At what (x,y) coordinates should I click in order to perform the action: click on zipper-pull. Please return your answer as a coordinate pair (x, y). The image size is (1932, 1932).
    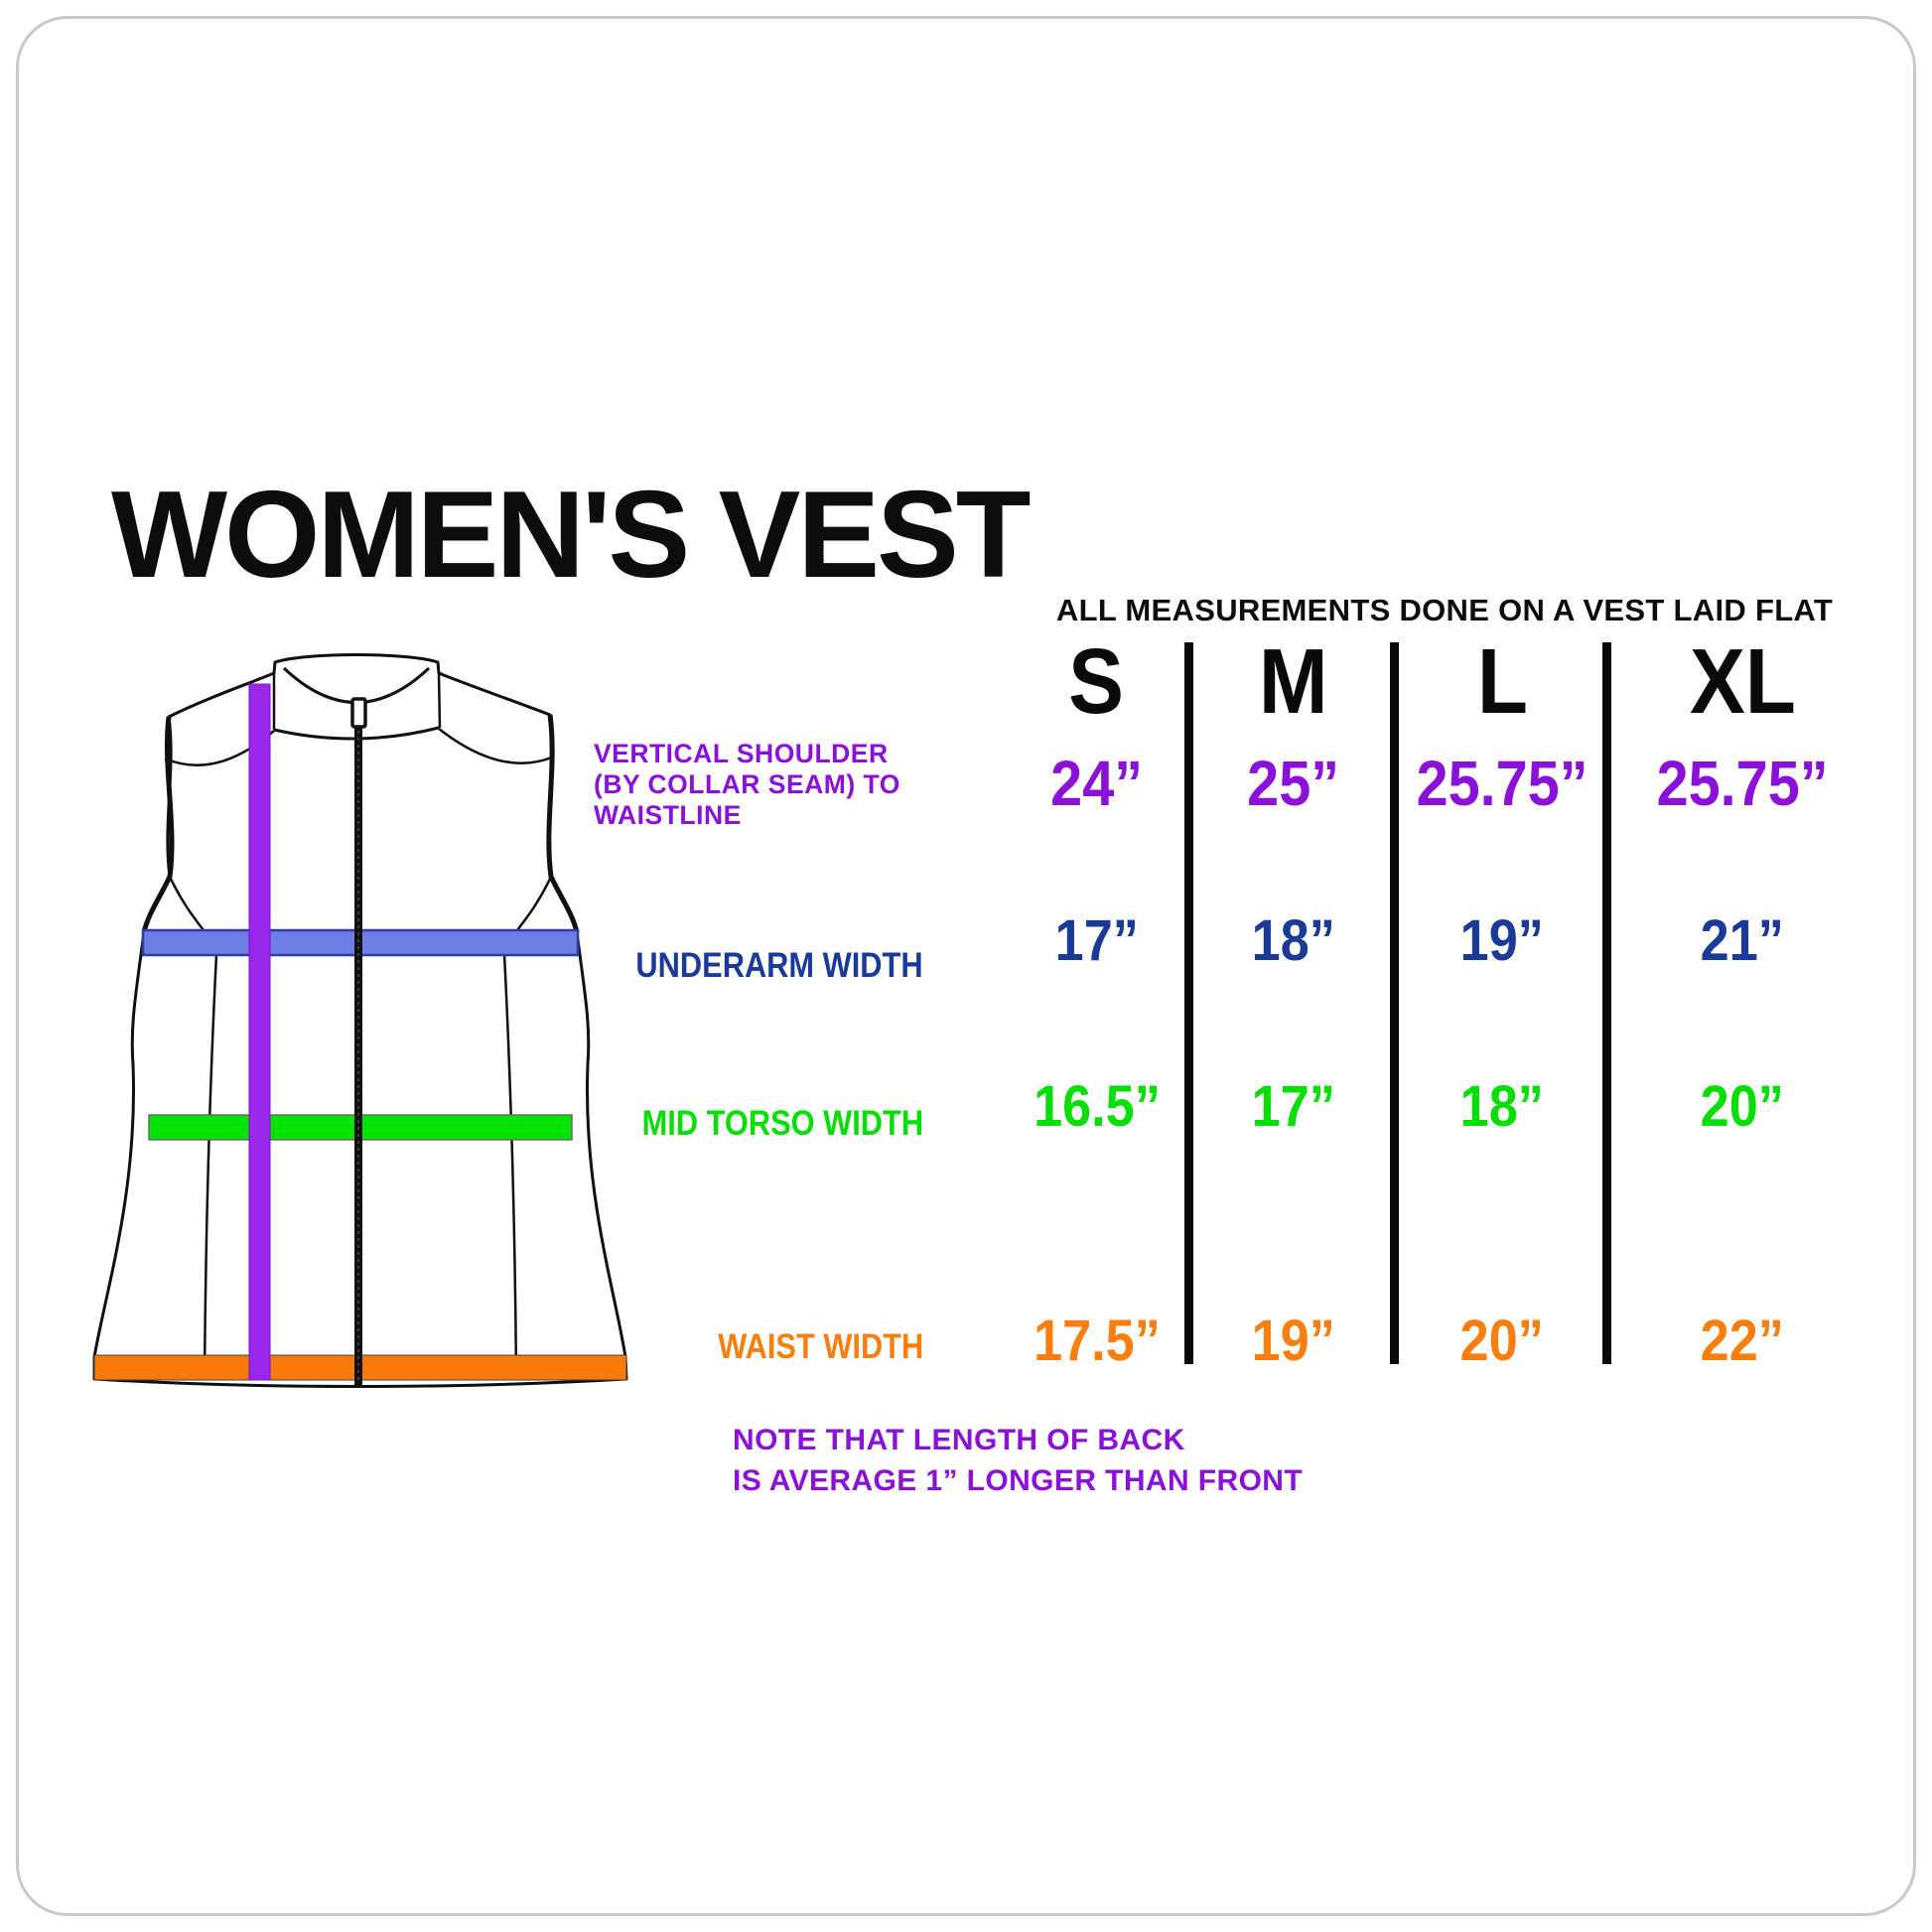
    Looking at the image, I should click on (359, 713).